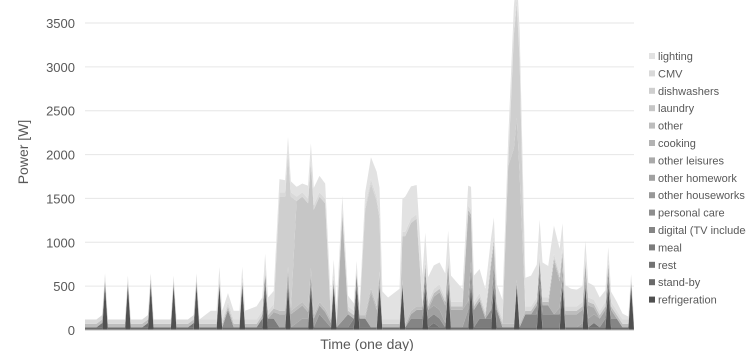 The width and height of the screenshot is (746, 351). I want to click on area-other-leisures, so click(359, 294).